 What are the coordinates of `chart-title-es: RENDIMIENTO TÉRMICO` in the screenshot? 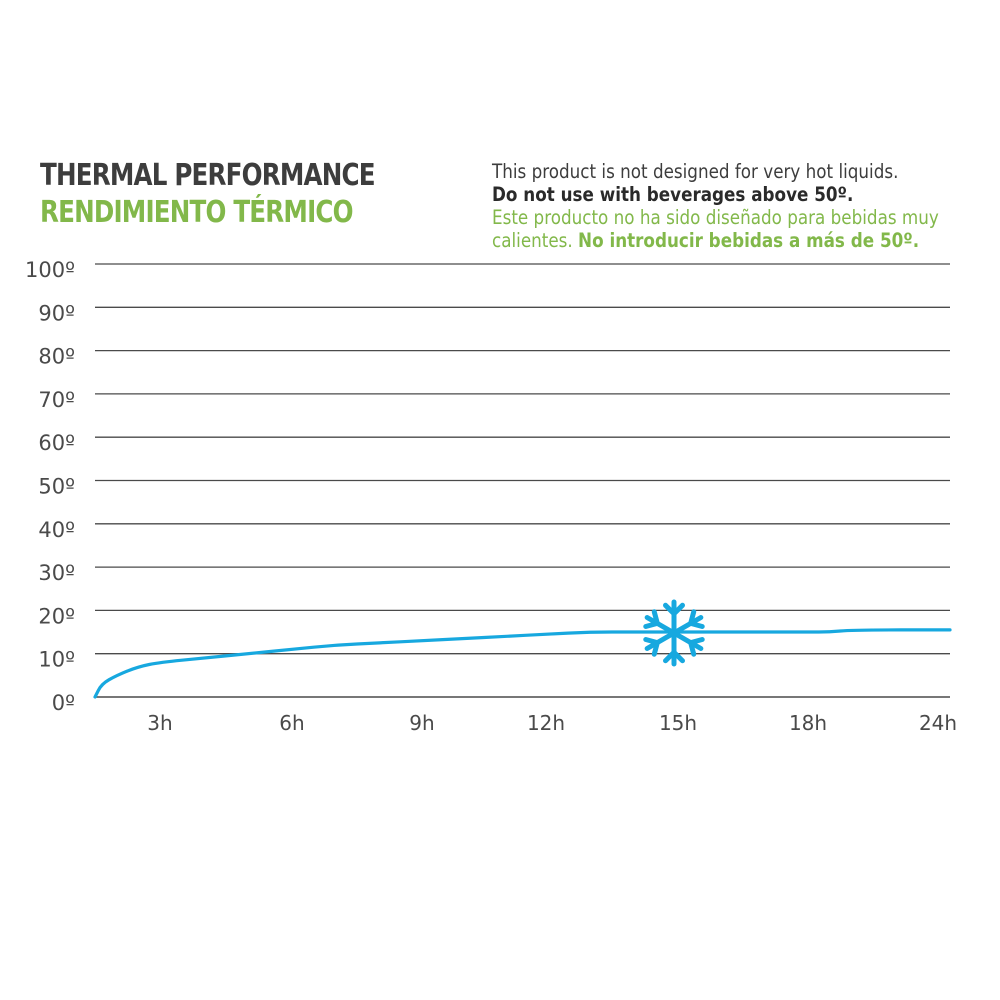 It's located at (197, 212).